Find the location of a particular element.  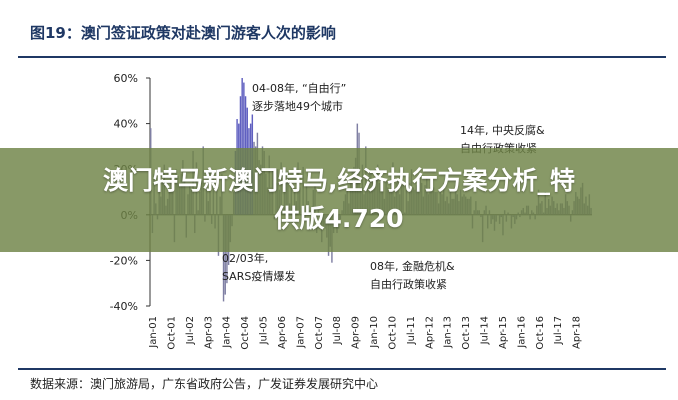

y-tick-label: -20% is located at coordinates (124, 260).